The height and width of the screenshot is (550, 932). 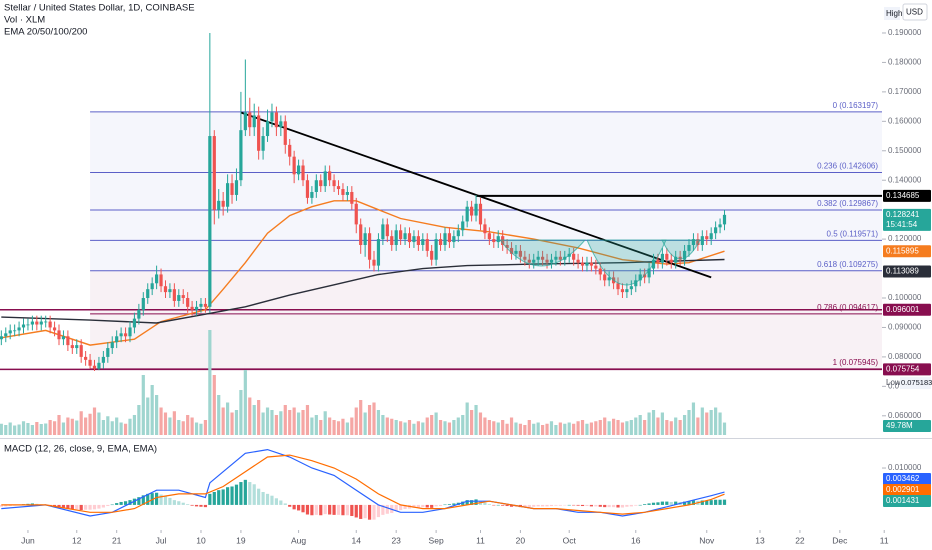 I want to click on fib-label: 0 (0.163197), so click(x=856, y=105).